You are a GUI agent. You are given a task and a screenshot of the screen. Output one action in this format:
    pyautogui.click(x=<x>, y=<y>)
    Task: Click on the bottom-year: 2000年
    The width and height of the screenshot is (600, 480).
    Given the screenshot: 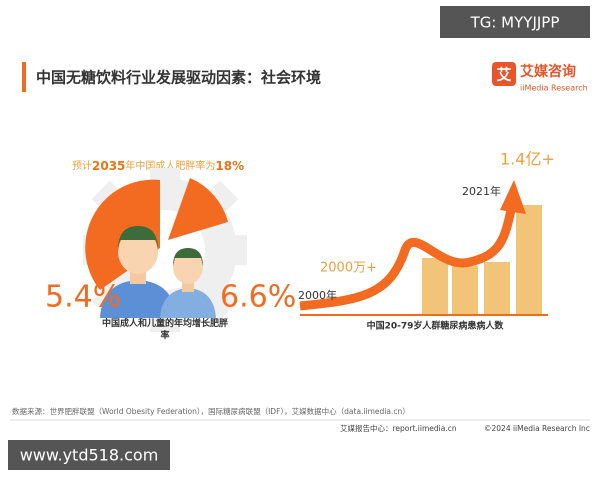 What is the action you would take?
    pyautogui.click(x=317, y=295)
    